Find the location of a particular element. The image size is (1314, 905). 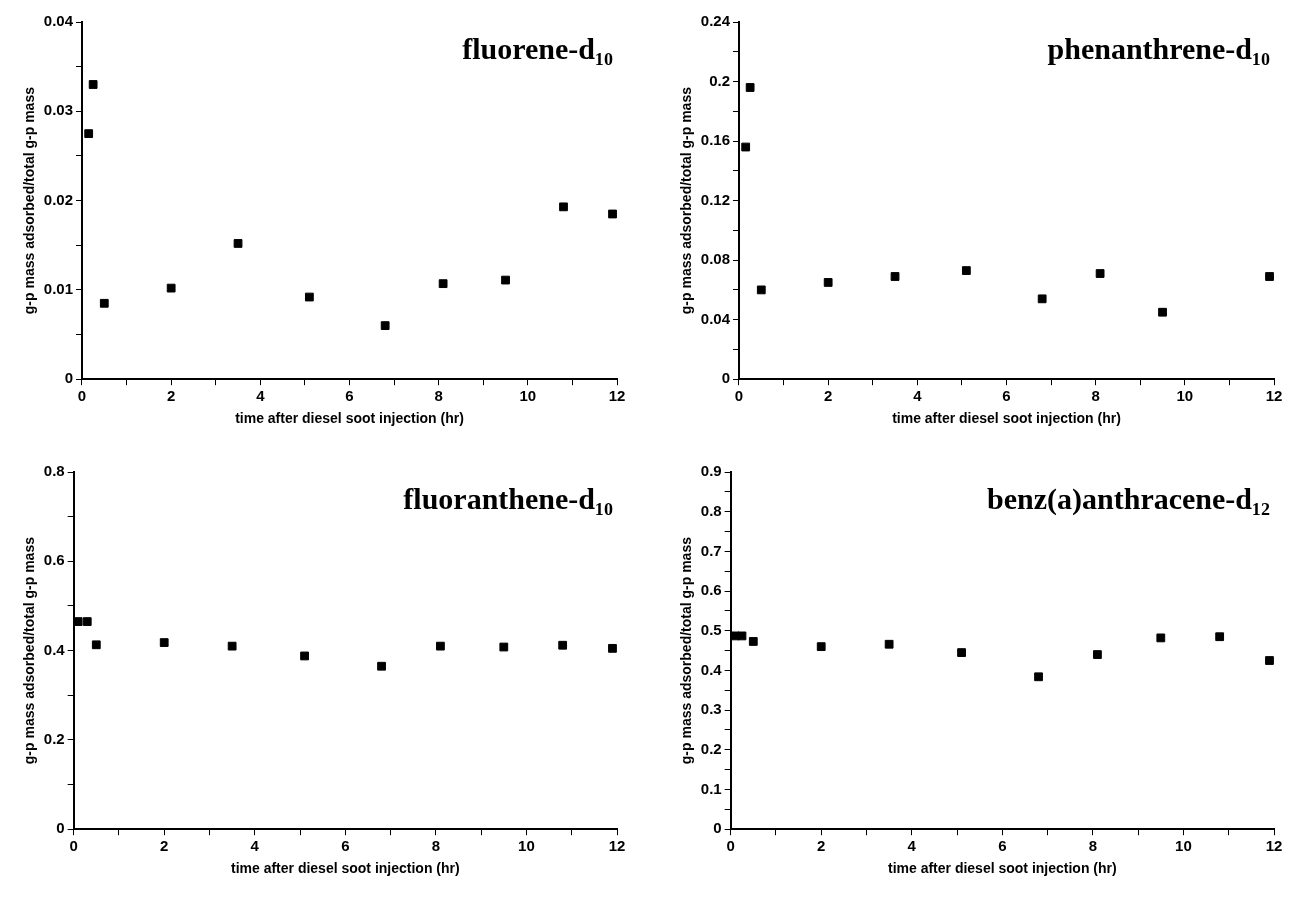

y-tick-label: 0.5 is located at coordinates (711, 629).